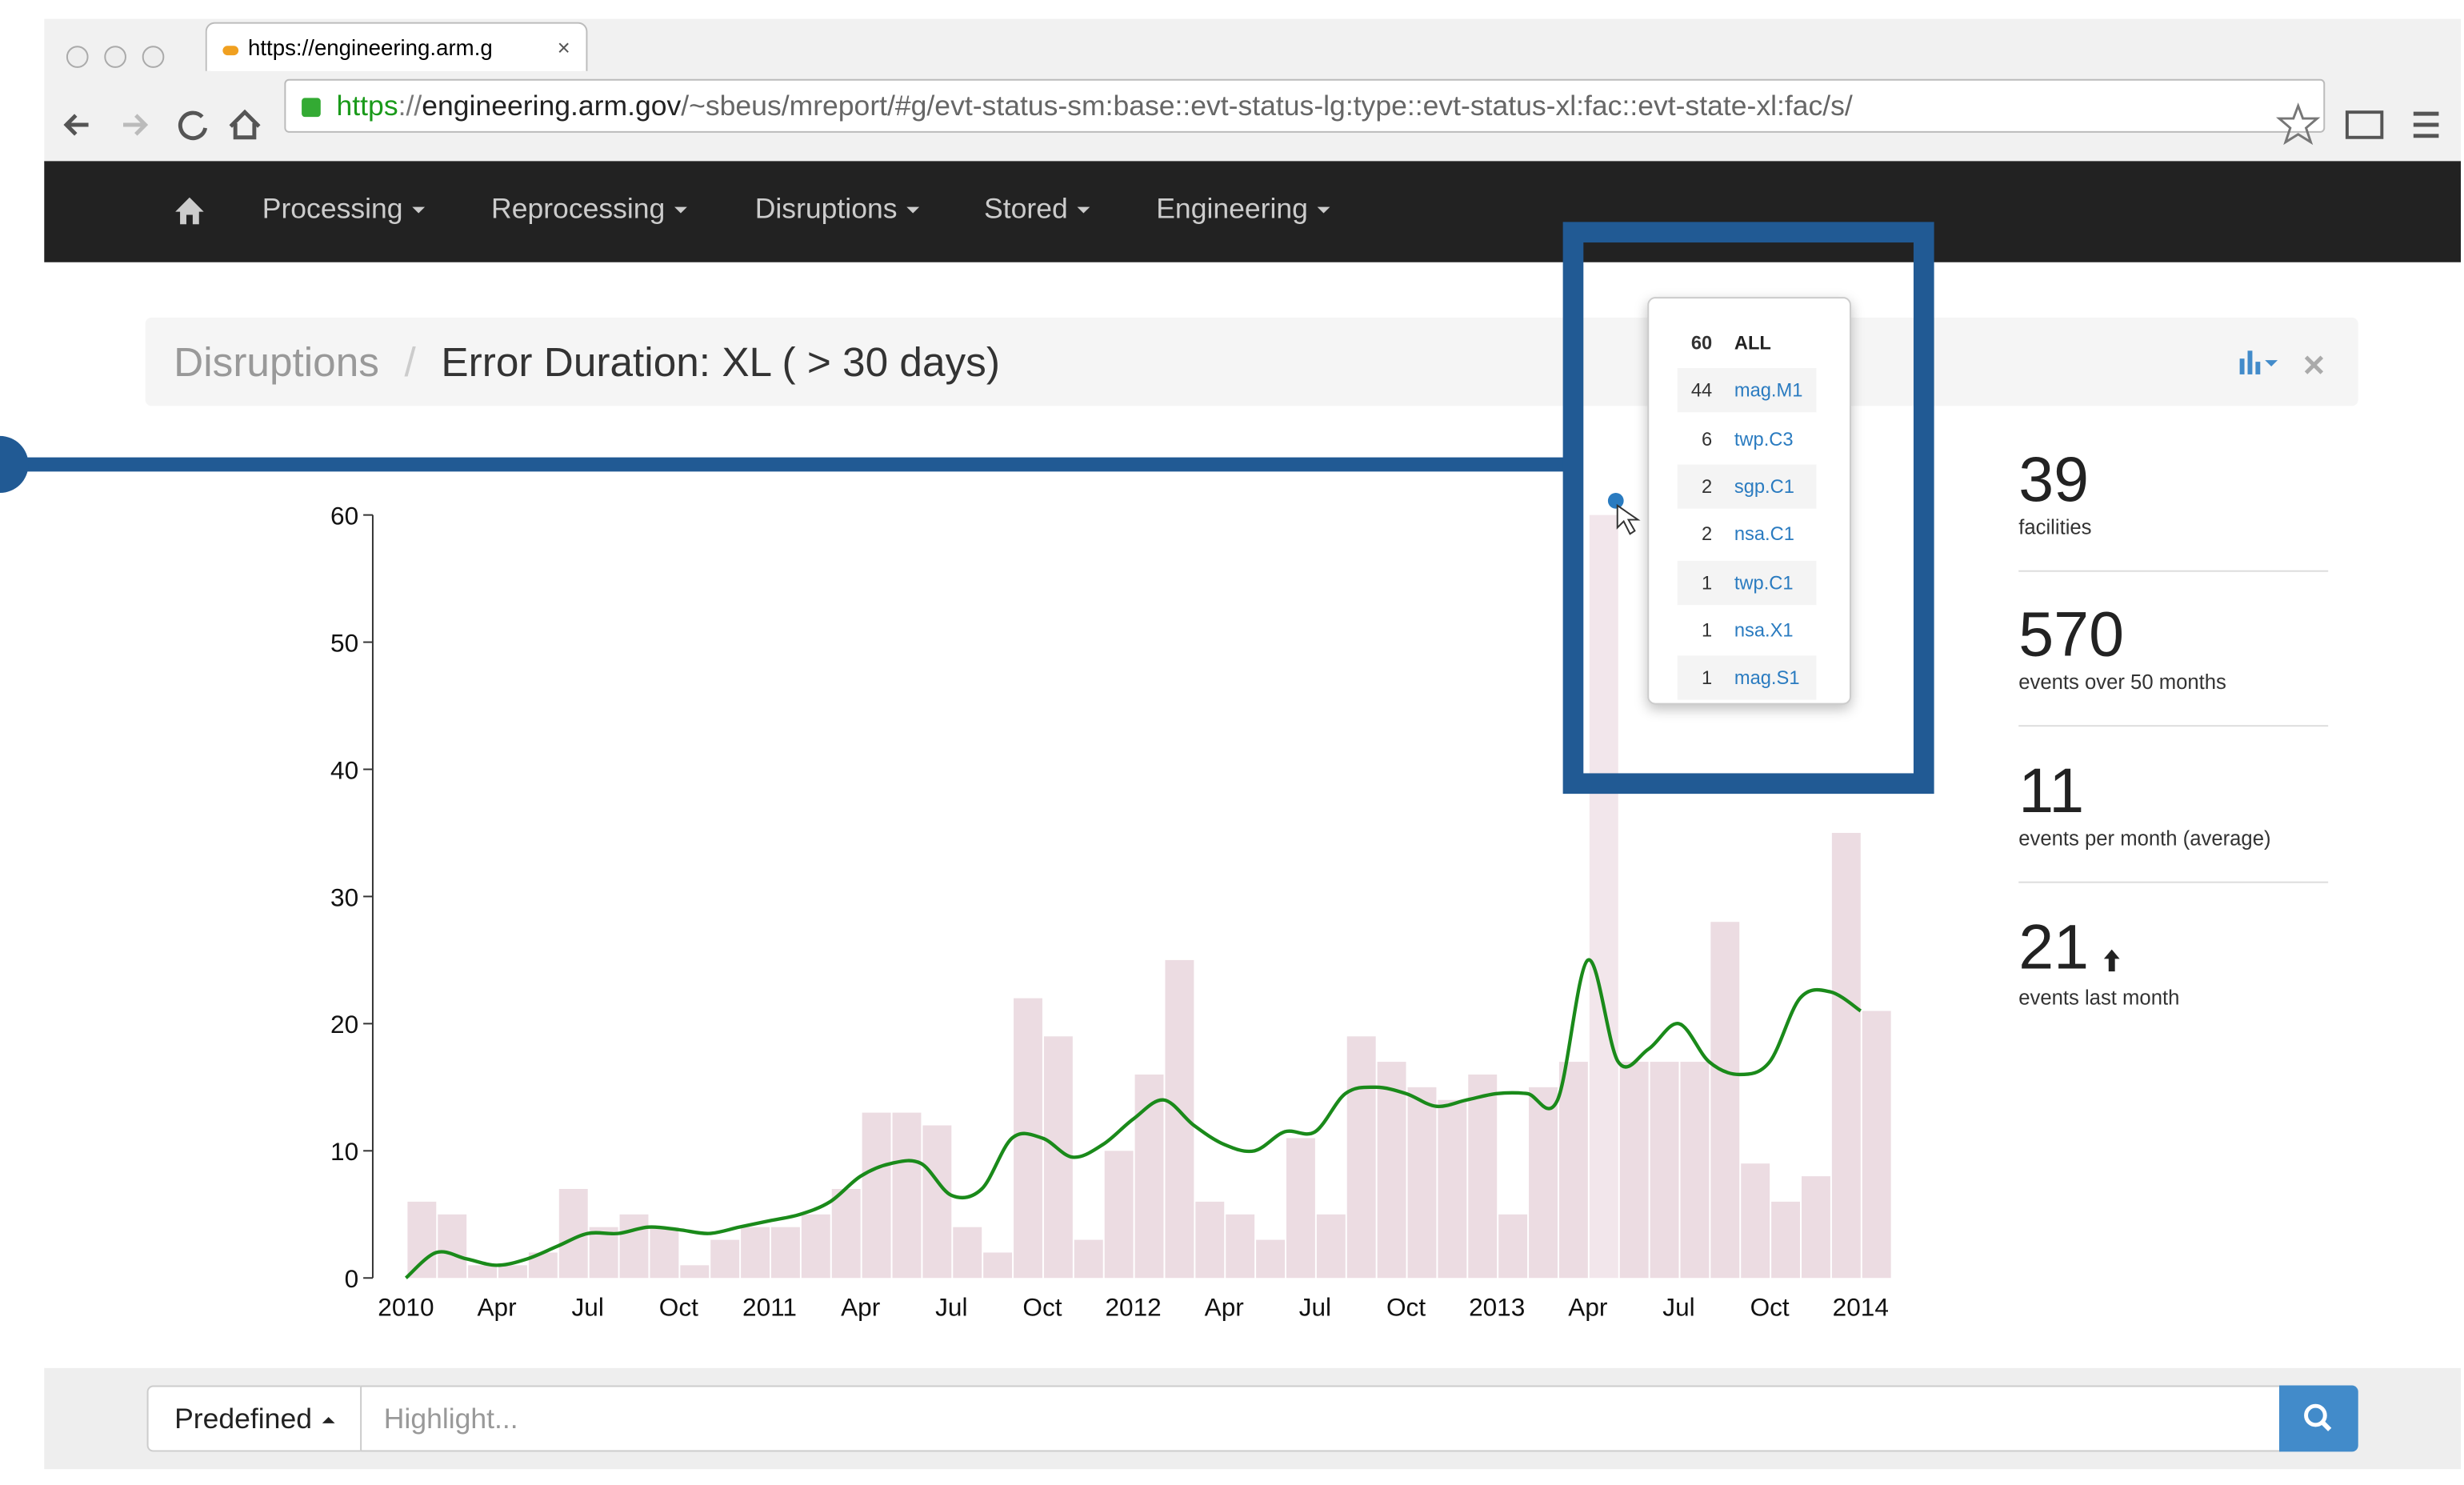 This screenshot has height=1485, width=2464. What do you see at coordinates (396, 46) in the screenshot?
I see `tab: https://engineering.arm.g ×` at bounding box center [396, 46].